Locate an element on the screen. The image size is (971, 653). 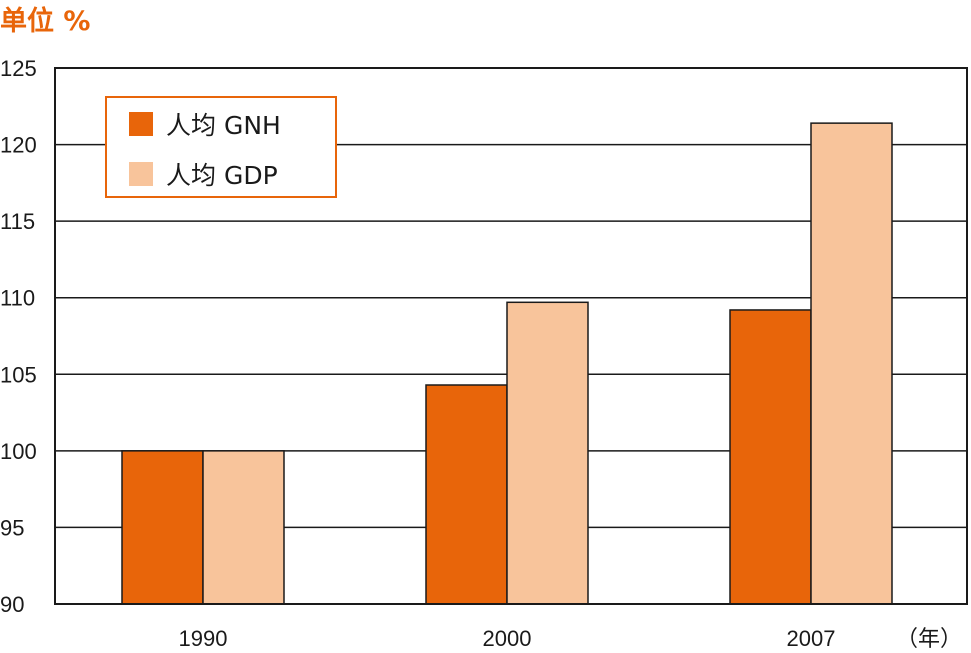
legend: 人均 GNH 人均 GDP is located at coordinates (221, 147).